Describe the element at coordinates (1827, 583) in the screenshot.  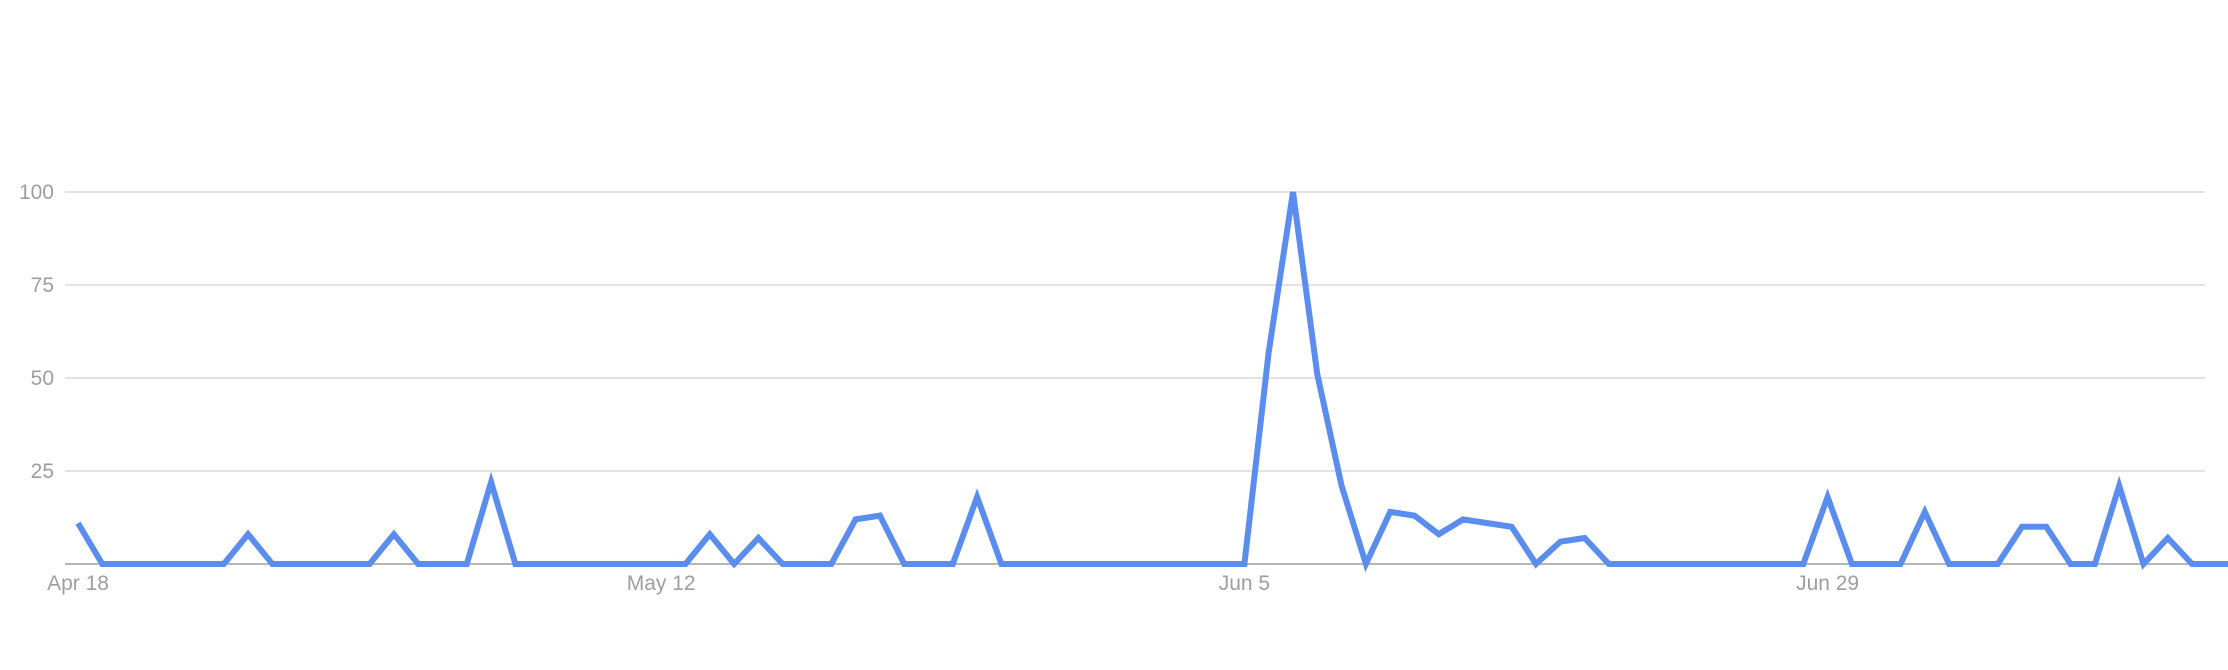
I see `x-tick-label: Jun 29` at that location.